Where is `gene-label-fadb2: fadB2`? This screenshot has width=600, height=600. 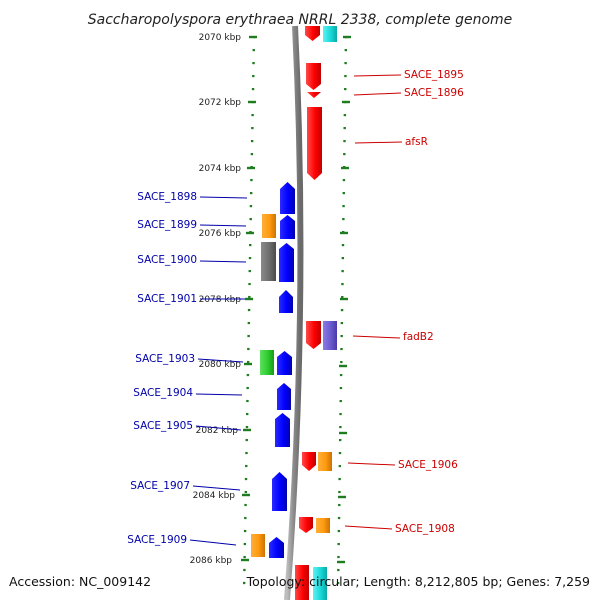
gene-label-fadb2: fadB2 is located at coordinates (418, 337).